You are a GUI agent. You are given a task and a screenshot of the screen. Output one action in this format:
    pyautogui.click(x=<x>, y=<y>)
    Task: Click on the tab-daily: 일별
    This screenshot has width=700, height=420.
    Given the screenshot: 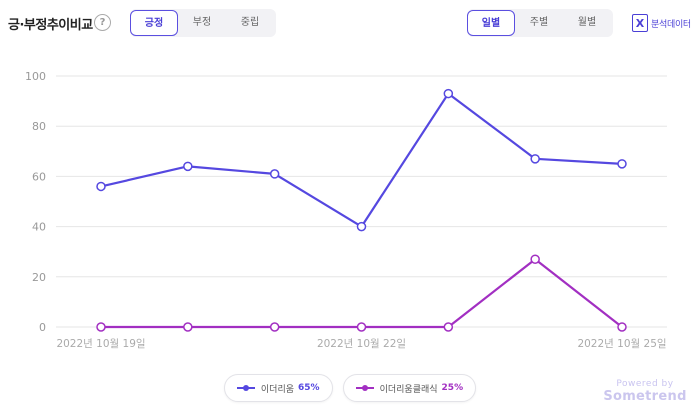 What is the action you would take?
    pyautogui.click(x=491, y=23)
    